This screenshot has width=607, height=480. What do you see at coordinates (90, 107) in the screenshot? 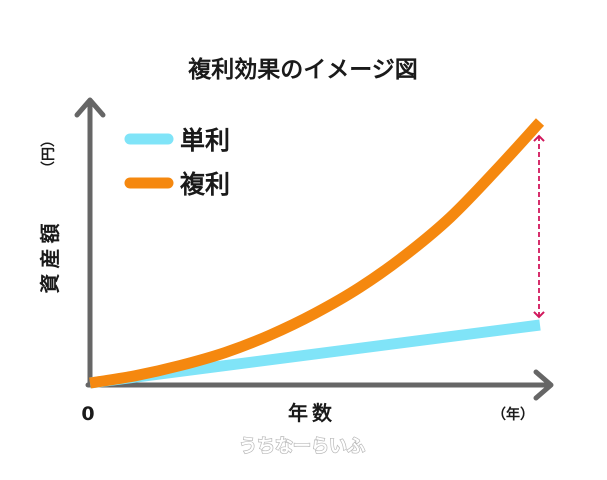
I see `y-axis-arrowhead` at bounding box center [90, 107].